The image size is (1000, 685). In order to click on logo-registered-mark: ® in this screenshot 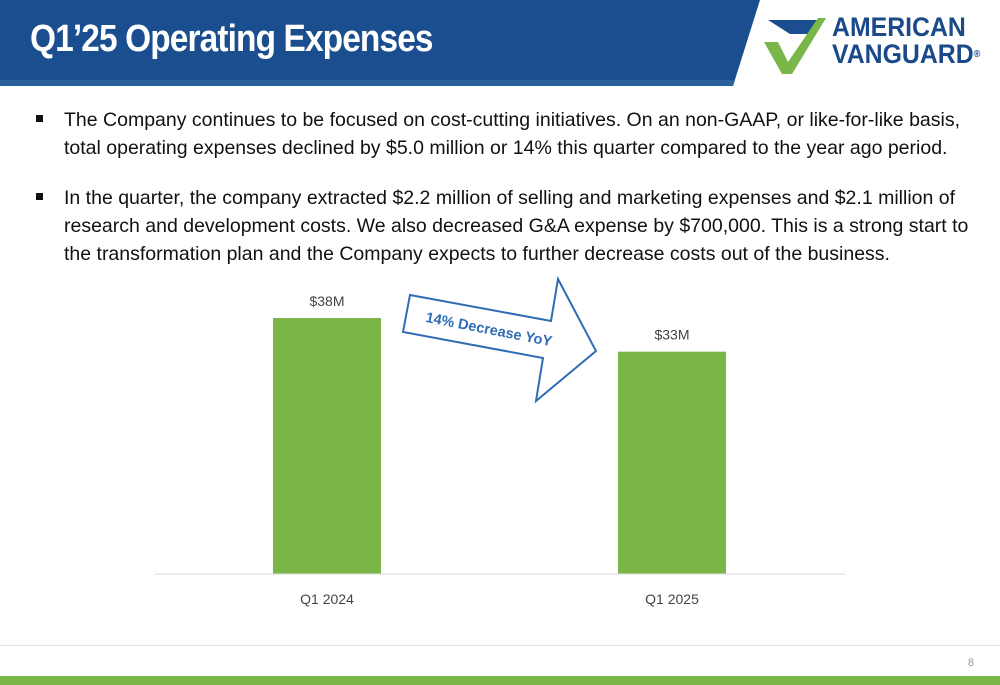, I will do `click(977, 54)`.